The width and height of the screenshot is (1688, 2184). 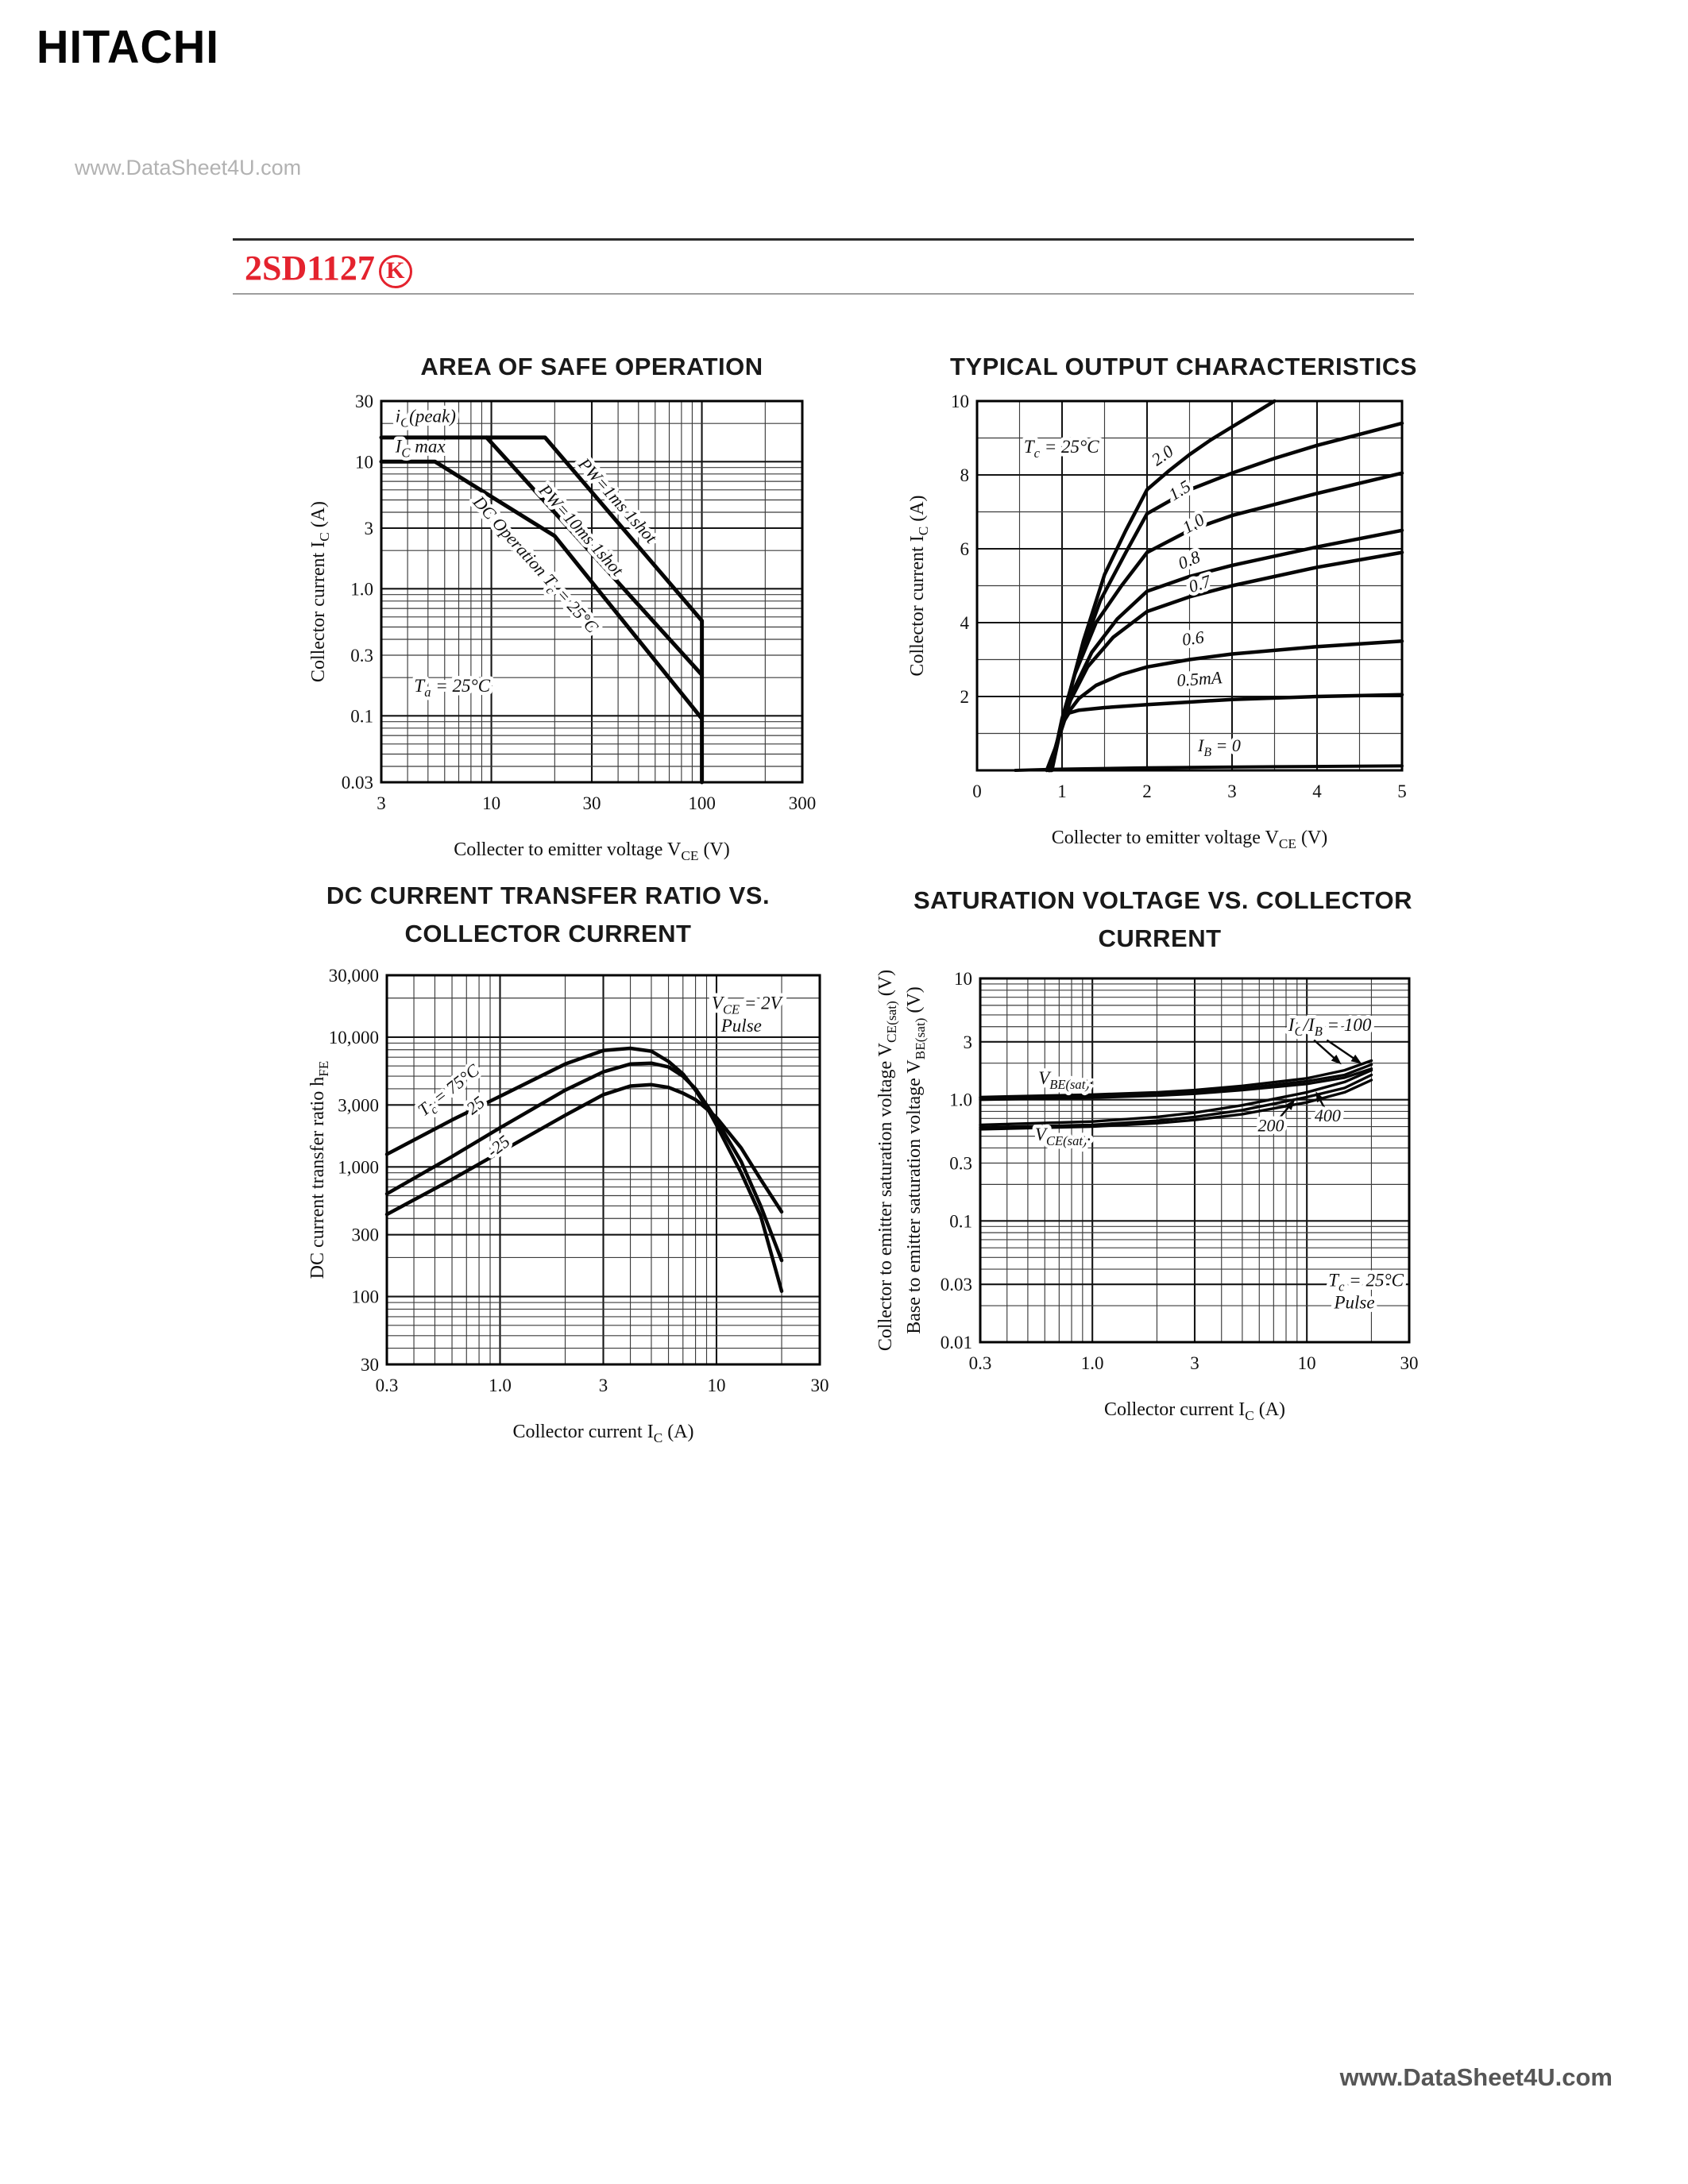 I want to click on aso-y-tick-label: 10, so click(x=364, y=462).